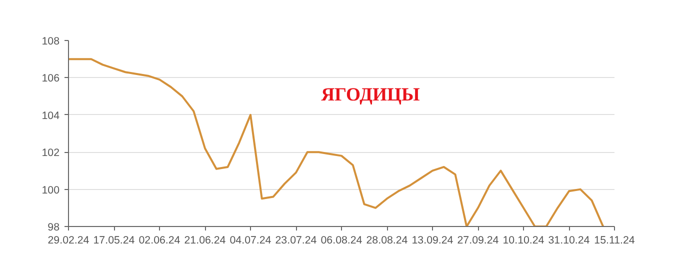 The width and height of the screenshot is (680, 267). What do you see at coordinates (51, 190) in the screenshot?
I see `y-tick-label: 100` at bounding box center [51, 190].